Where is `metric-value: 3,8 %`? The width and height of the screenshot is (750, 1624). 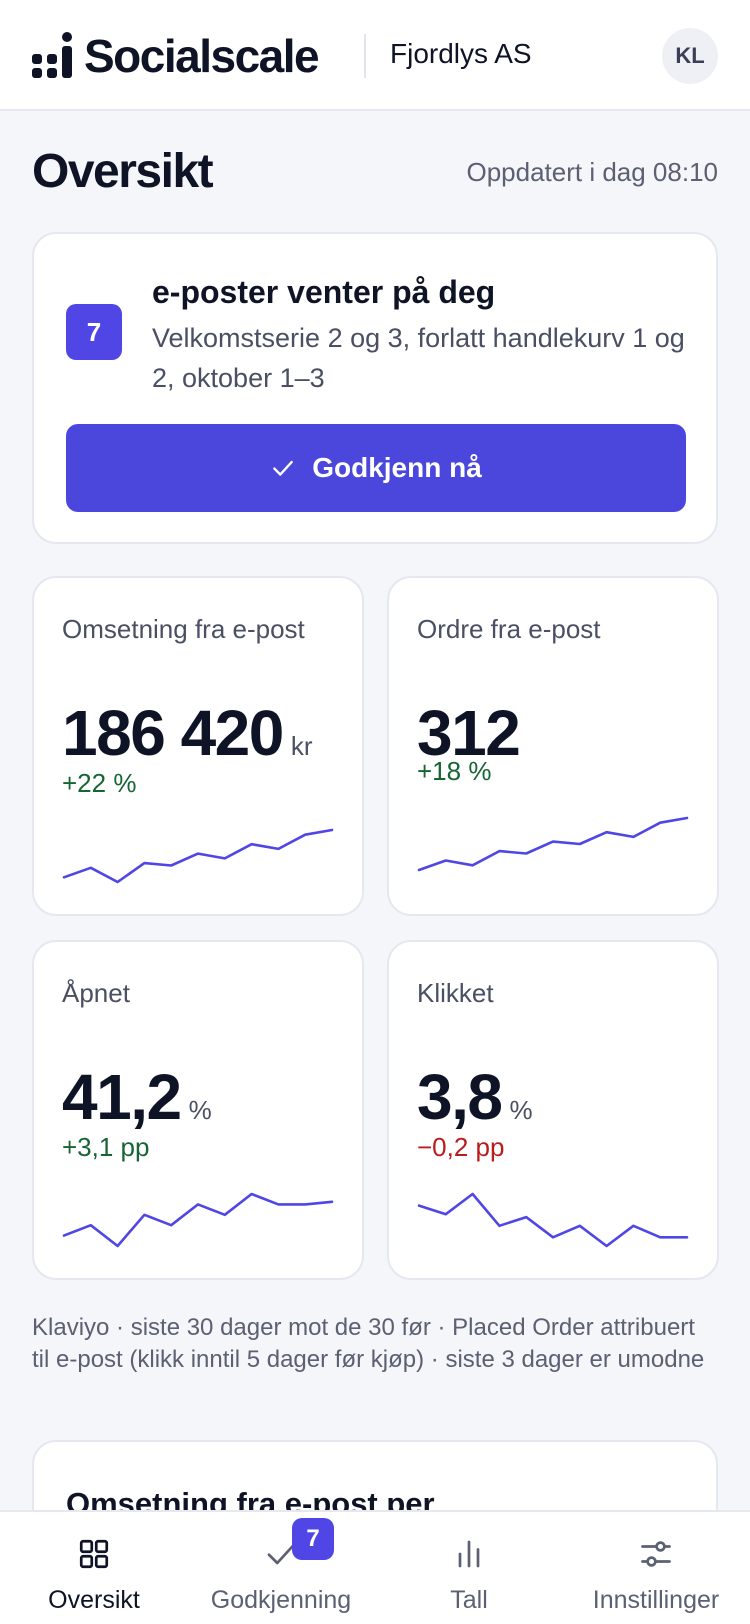 metric-value: 3,8 % is located at coordinates (475, 1097).